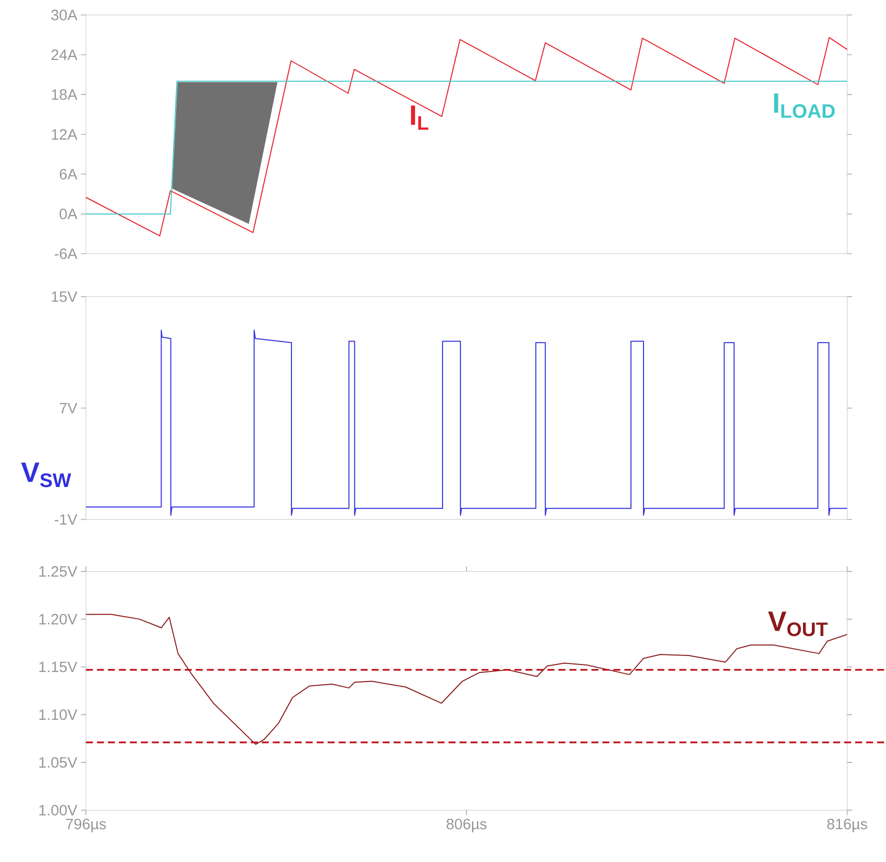 This screenshot has width=886, height=862. I want to click on series-label: V$_{OUT}$, so click(798, 624).